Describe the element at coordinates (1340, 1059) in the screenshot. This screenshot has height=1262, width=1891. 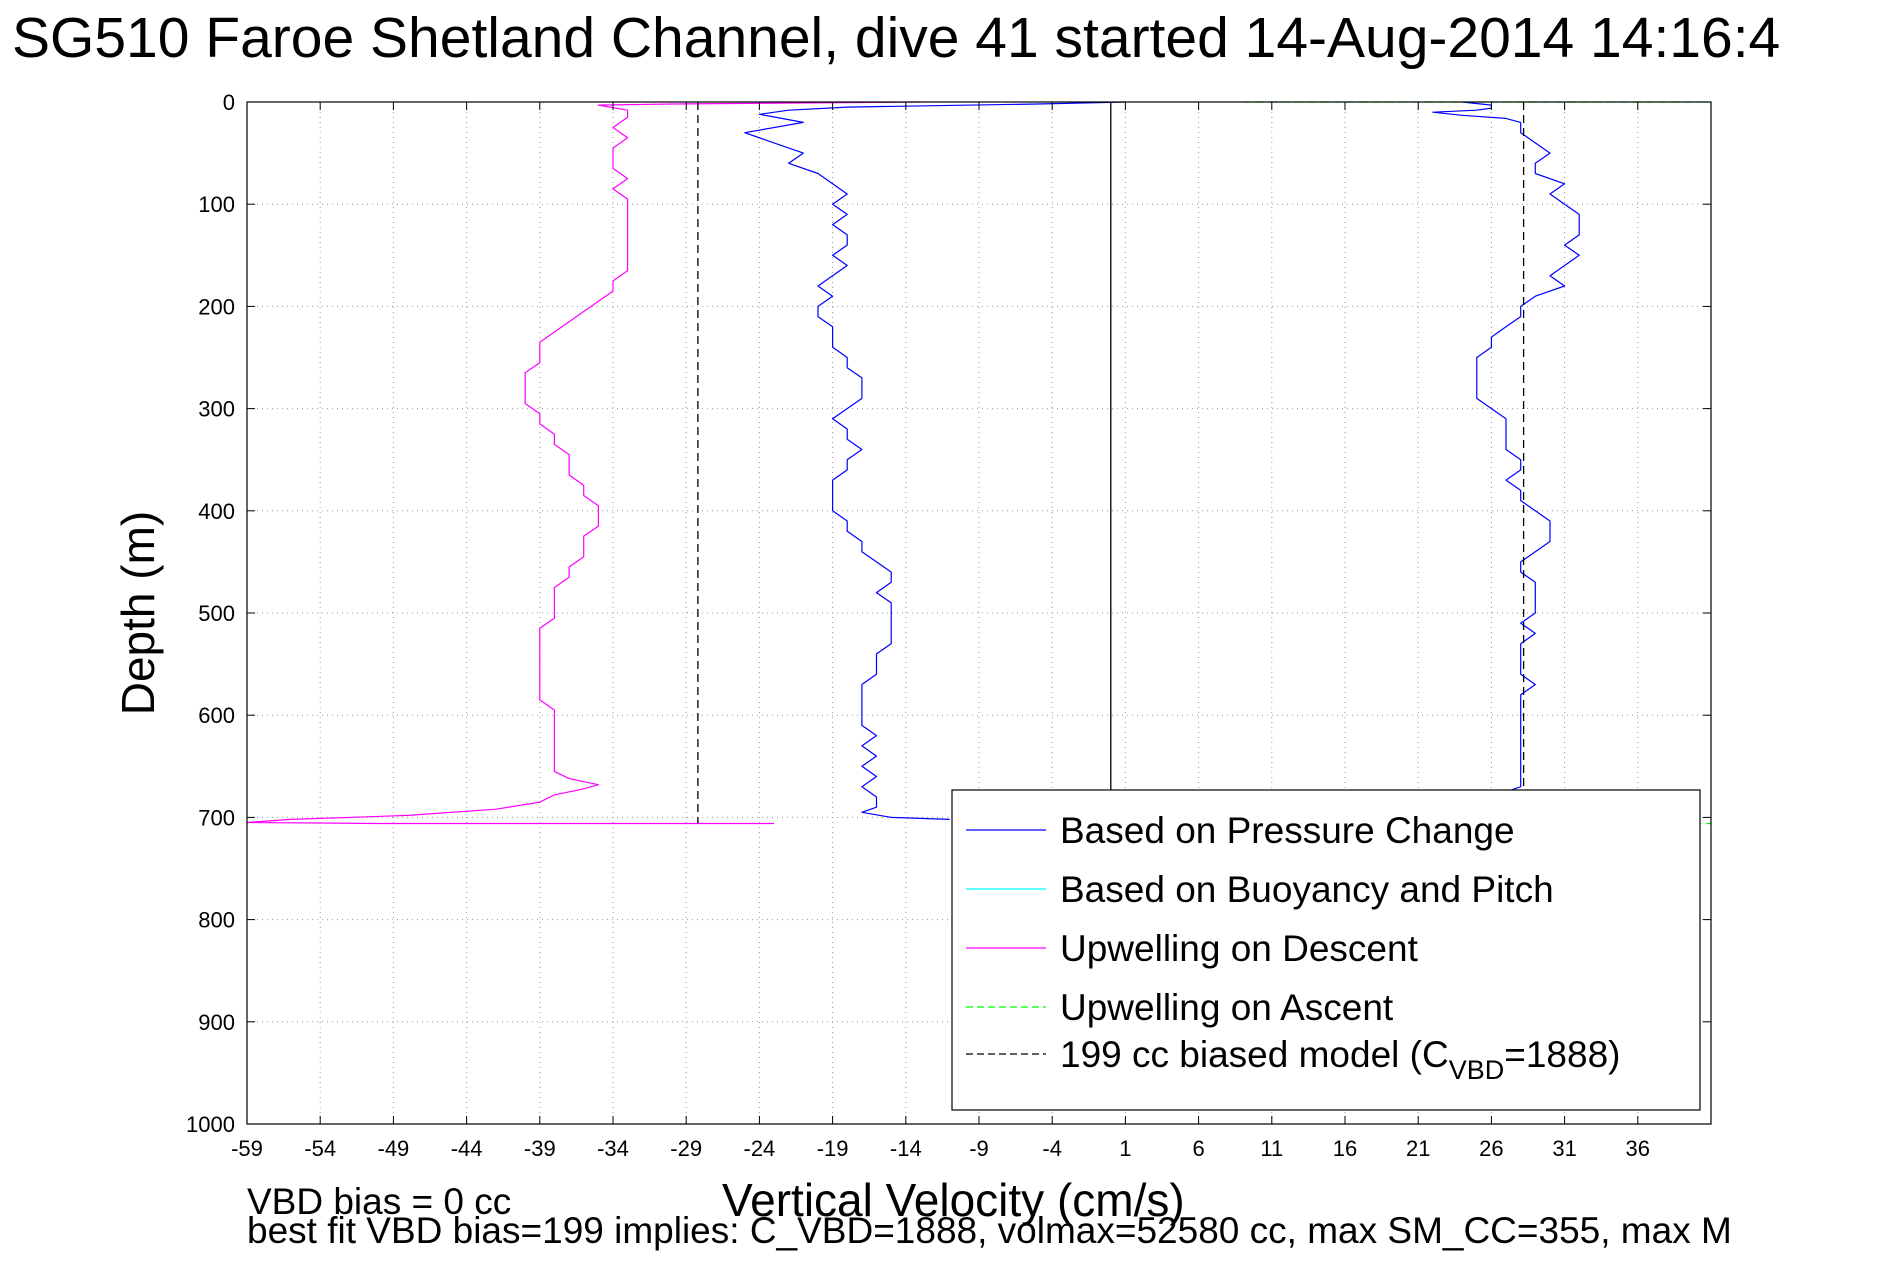
I see `legend-label: 199 cc biased model (CVBD=1888)` at that location.